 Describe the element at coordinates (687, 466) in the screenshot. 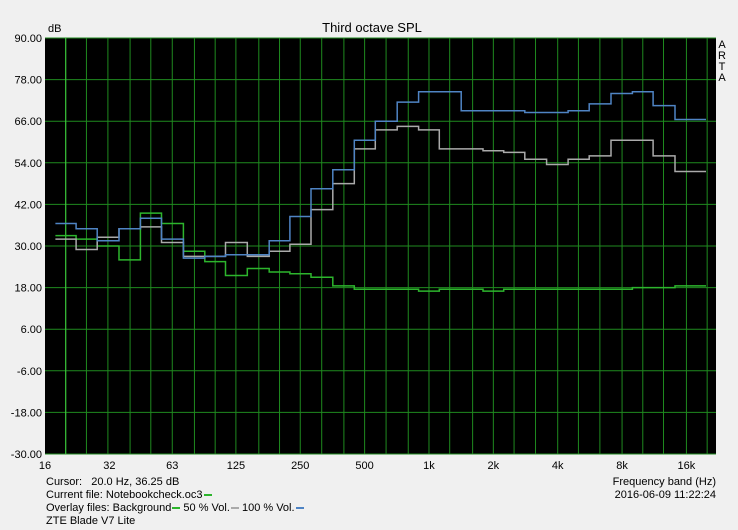

I see `x-tick-label: 16k` at that location.